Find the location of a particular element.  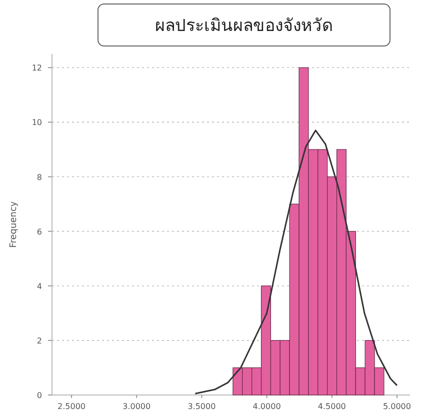

y-tick-label: 8 is located at coordinates (39, 177).